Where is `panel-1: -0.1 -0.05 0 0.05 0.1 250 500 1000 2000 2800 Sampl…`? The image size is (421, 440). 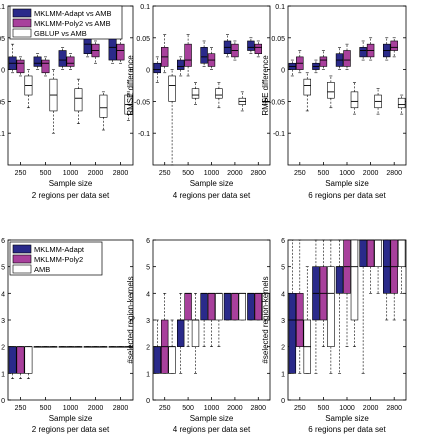 panel-1: -0.1 -0.05 0 0.05 0.1 250 500 1000 2000 2800 Sampl… is located at coordinates (67, 102).